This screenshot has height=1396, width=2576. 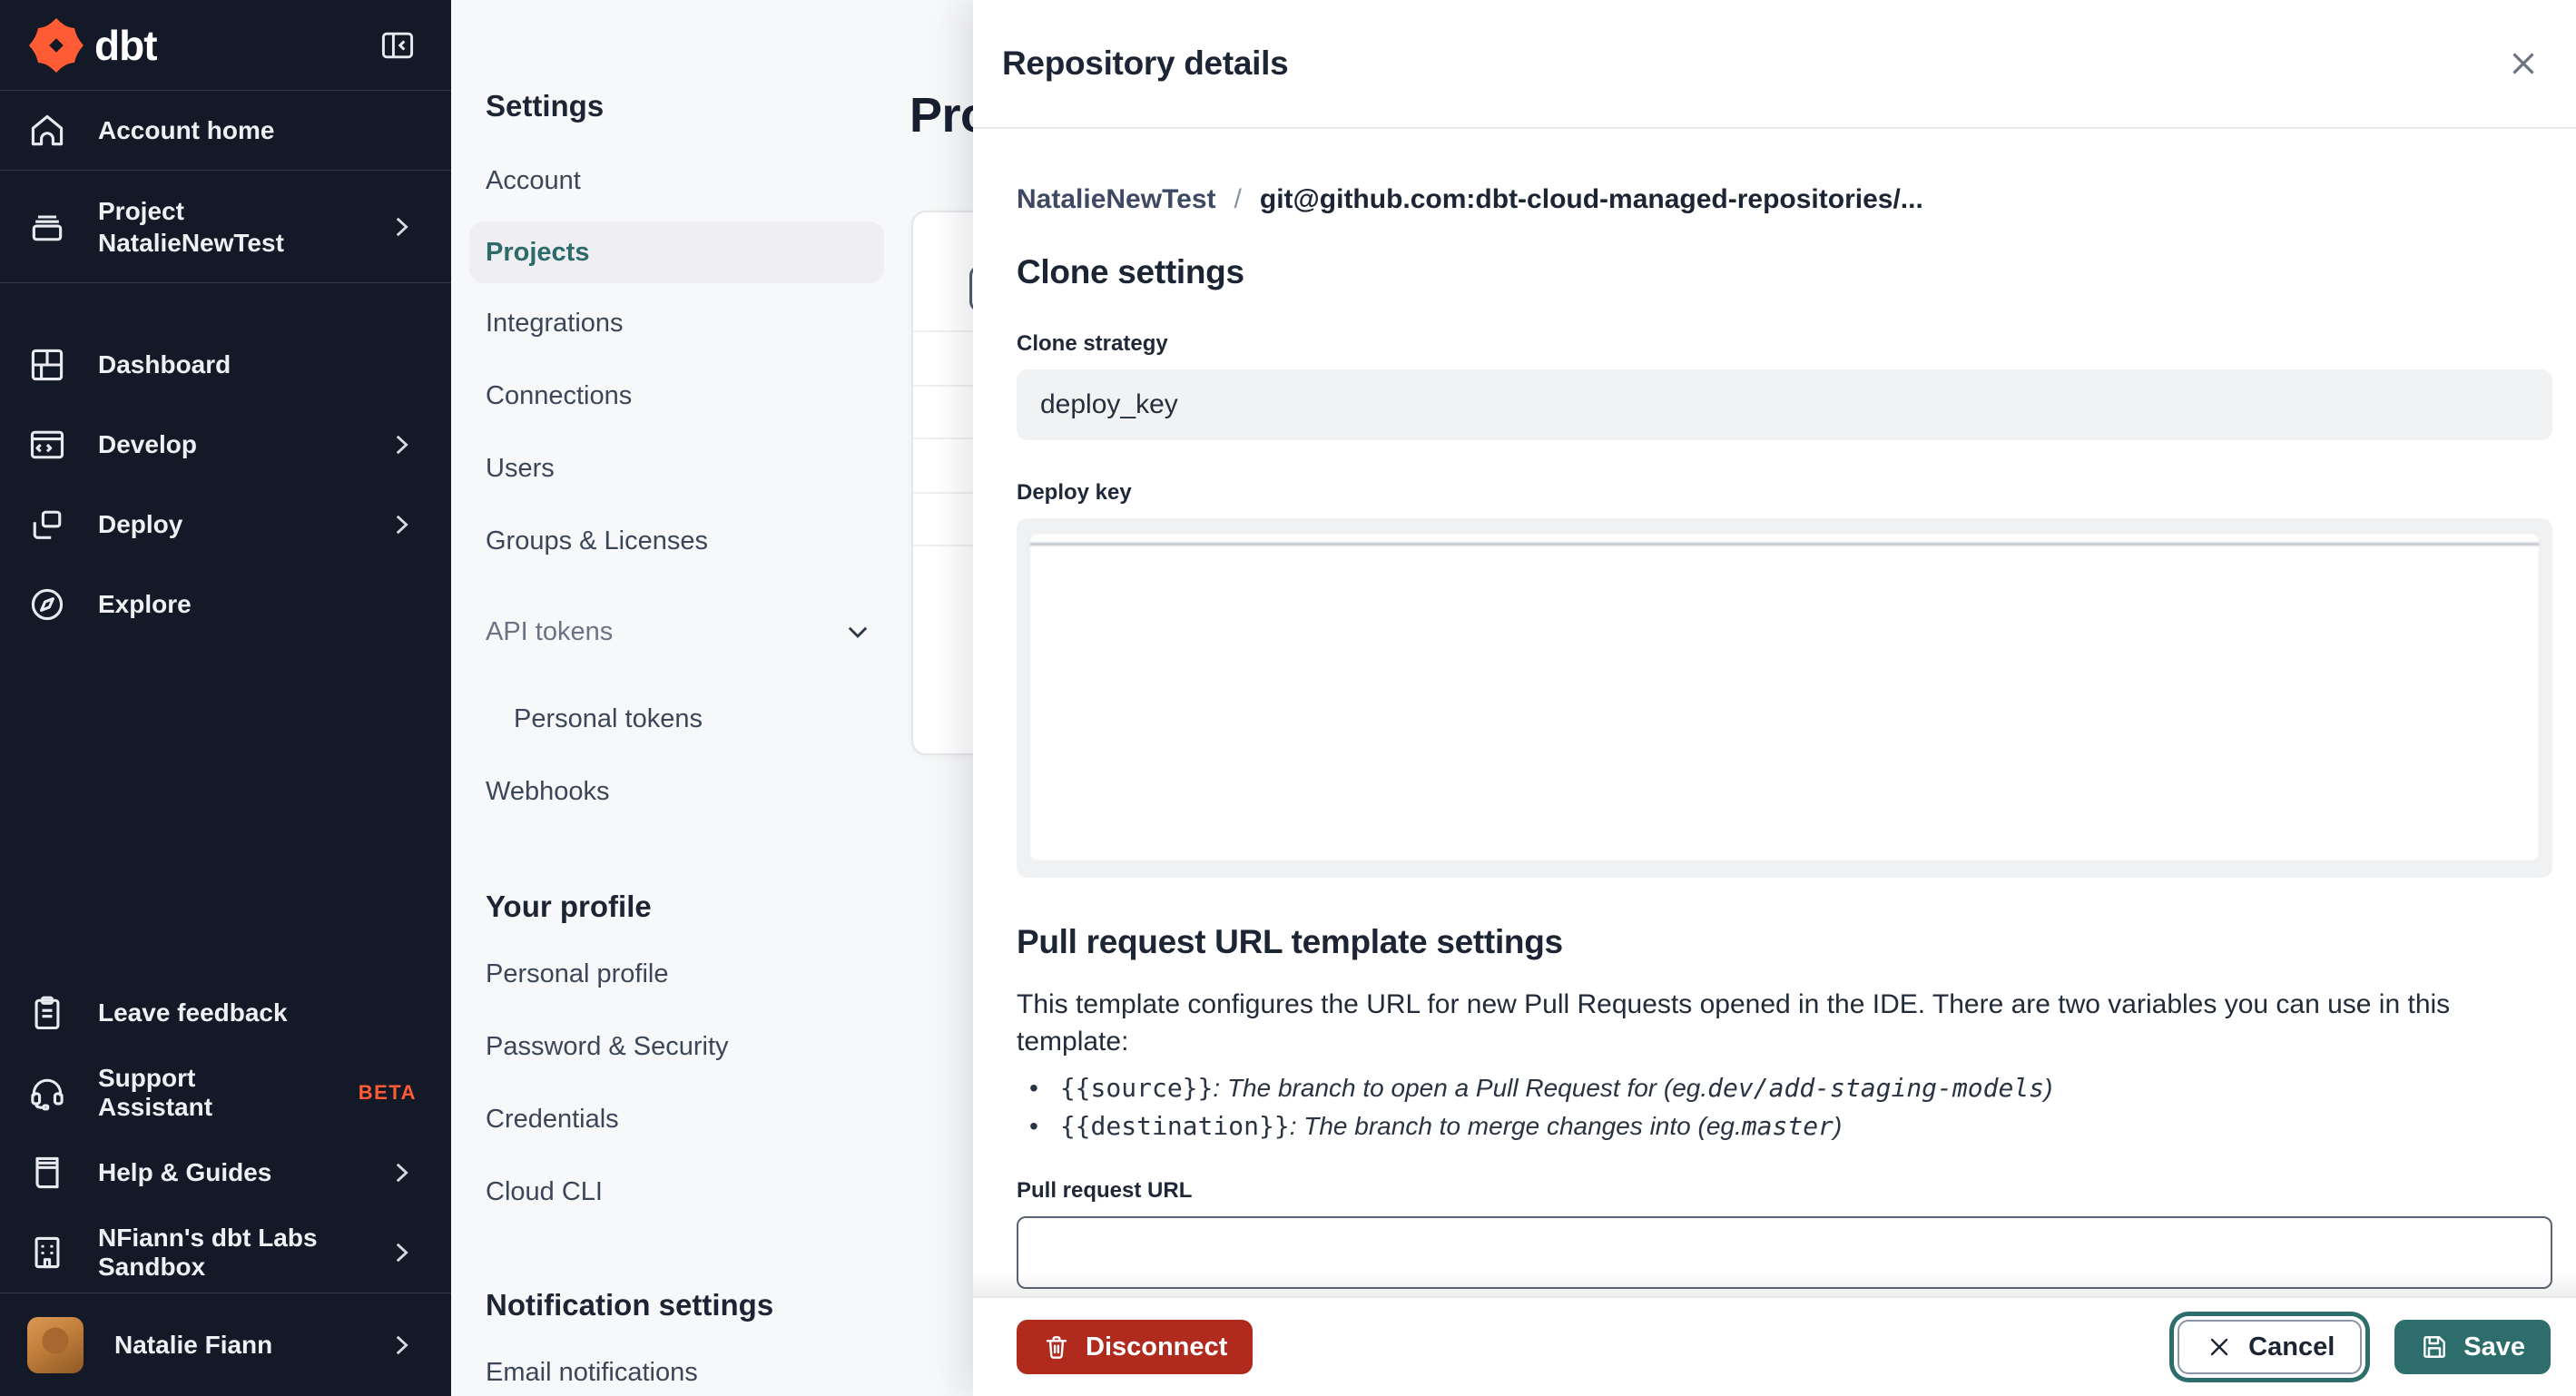 I want to click on settings-nav-item-users: Users, so click(x=520, y=468).